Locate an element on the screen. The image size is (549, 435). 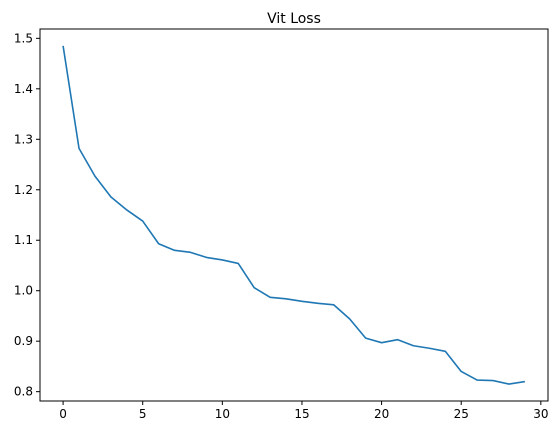
x-tick-label: 25 is located at coordinates (461, 414).